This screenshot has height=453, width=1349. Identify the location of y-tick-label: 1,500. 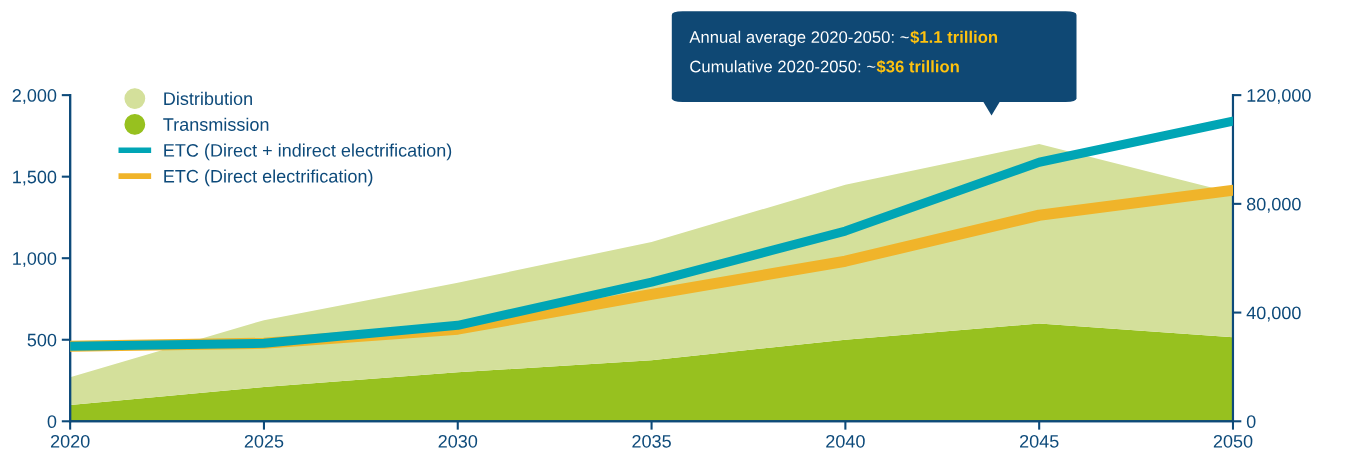
(35, 178).